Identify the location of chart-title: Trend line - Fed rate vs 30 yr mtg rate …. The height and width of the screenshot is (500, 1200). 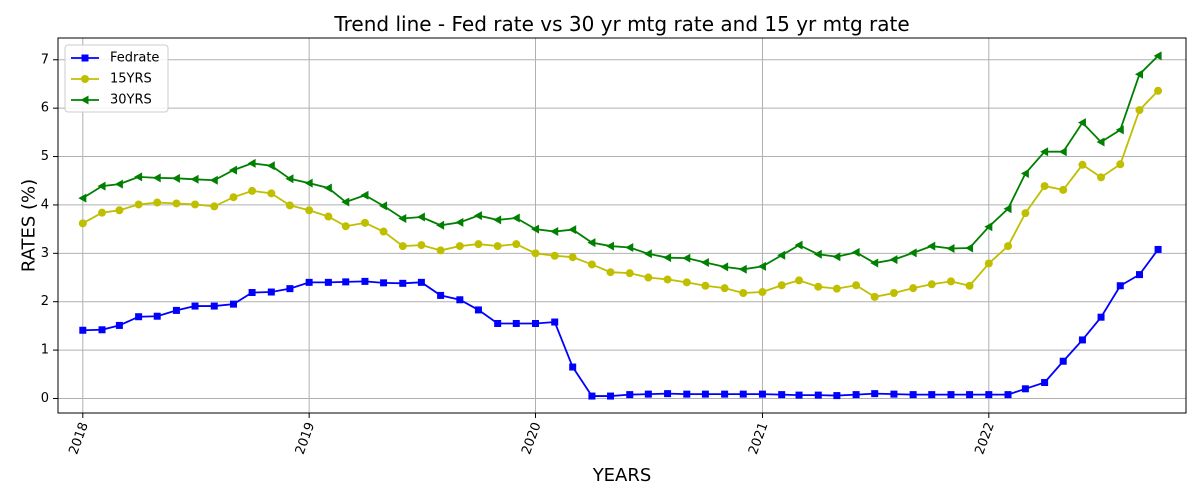
(621, 24).